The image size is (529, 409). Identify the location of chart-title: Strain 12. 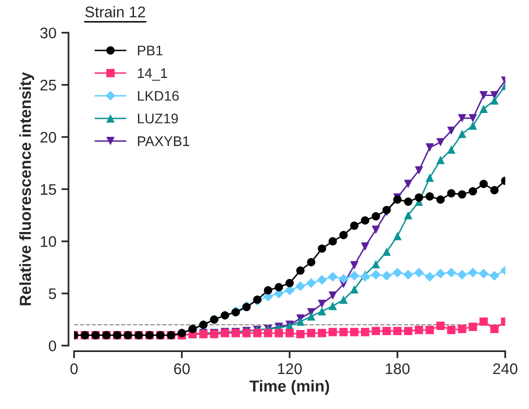
(115, 12).